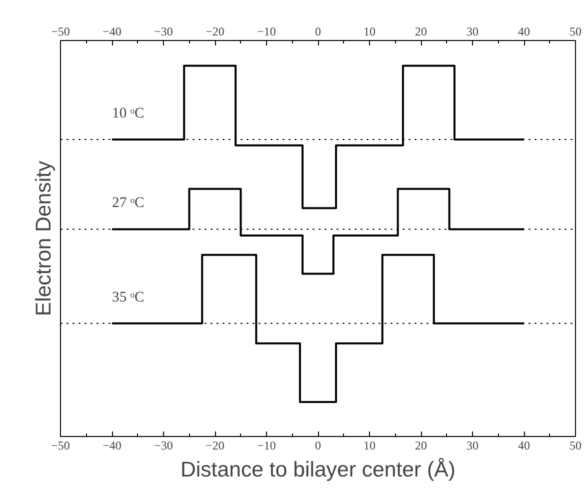  I want to click on series-label: 27 ᵒC, so click(128, 203).